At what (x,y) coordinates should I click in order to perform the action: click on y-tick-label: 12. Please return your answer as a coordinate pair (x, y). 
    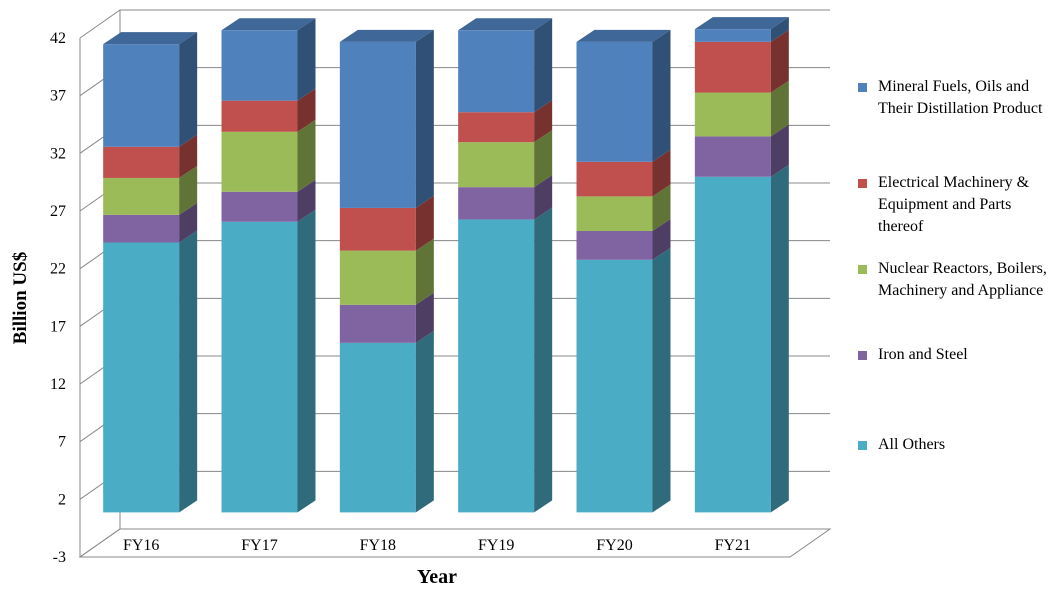
    Looking at the image, I should click on (58, 384).